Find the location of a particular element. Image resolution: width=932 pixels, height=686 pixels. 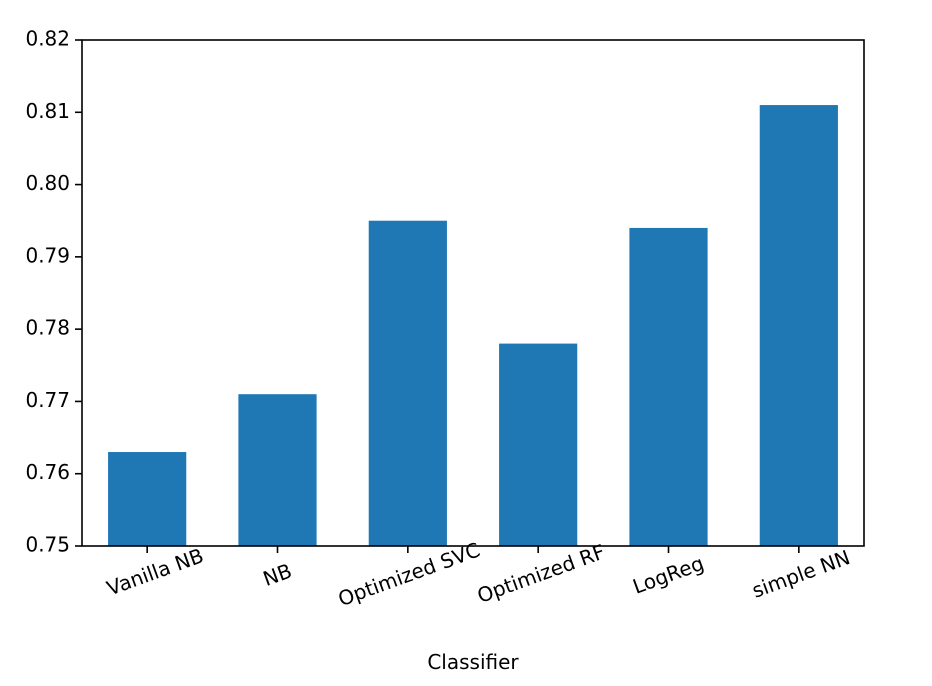

x-axis-label: Classifier is located at coordinates (473, 662).